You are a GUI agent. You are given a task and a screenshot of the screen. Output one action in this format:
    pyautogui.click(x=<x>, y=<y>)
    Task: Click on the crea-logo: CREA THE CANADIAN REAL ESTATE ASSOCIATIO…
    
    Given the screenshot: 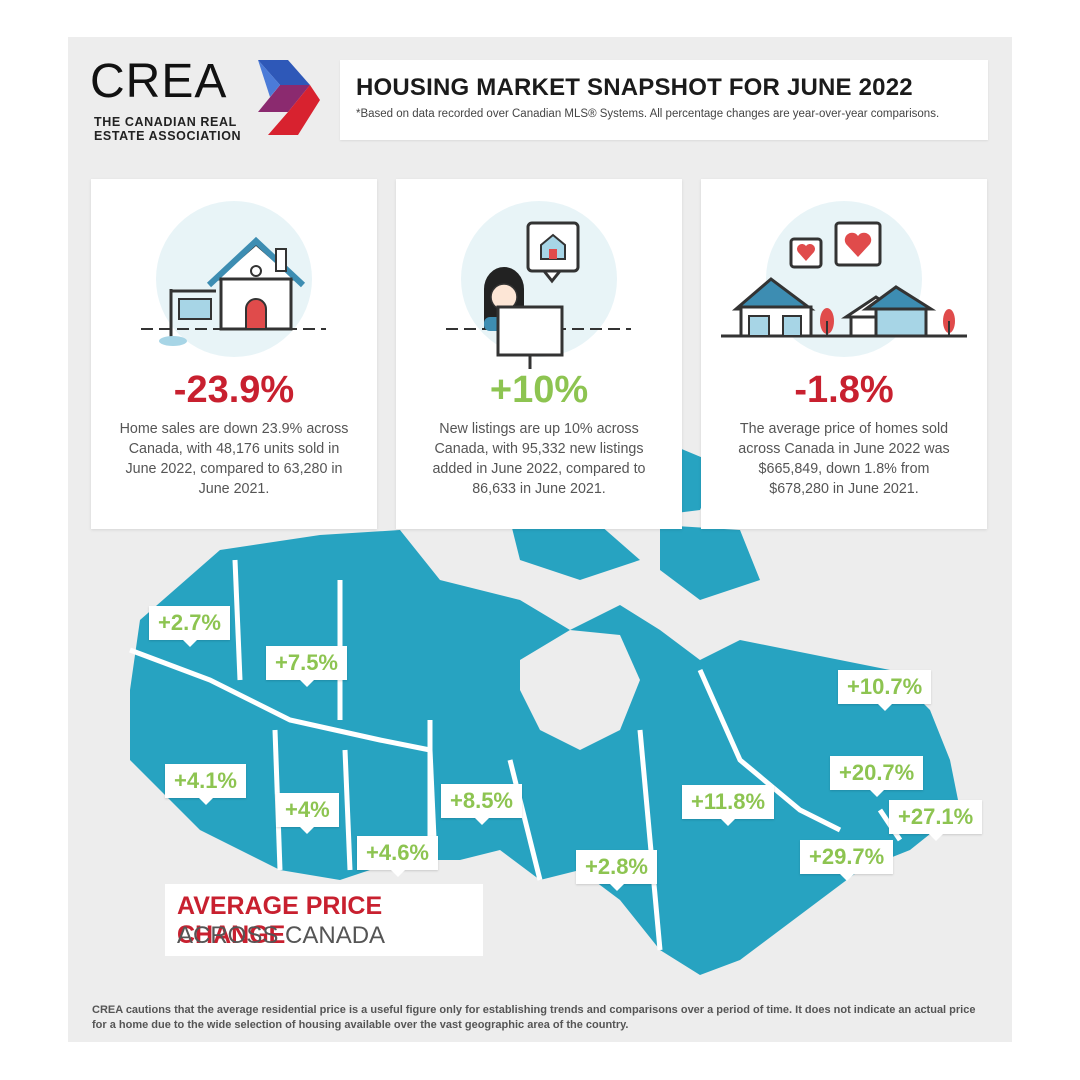 What is the action you would take?
    pyautogui.click(x=205, y=102)
    